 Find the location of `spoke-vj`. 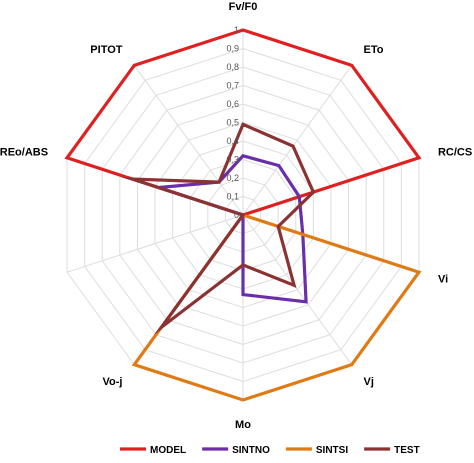

spoke-vj is located at coordinates (297, 290).